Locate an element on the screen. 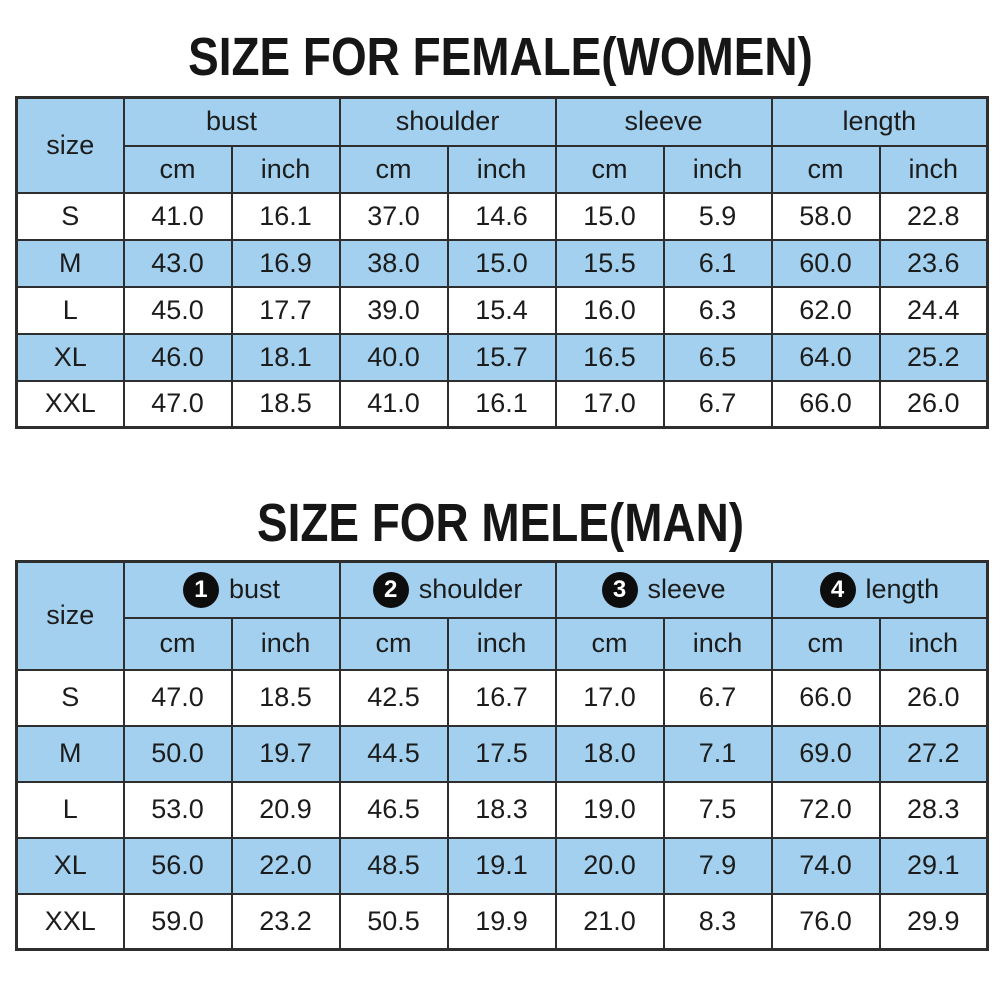 This screenshot has width=1001, height=1001. table-row: S 41.0 16.1 37.0 14.6 15.0 5.9 58.0 22.8 is located at coordinates (502, 216).